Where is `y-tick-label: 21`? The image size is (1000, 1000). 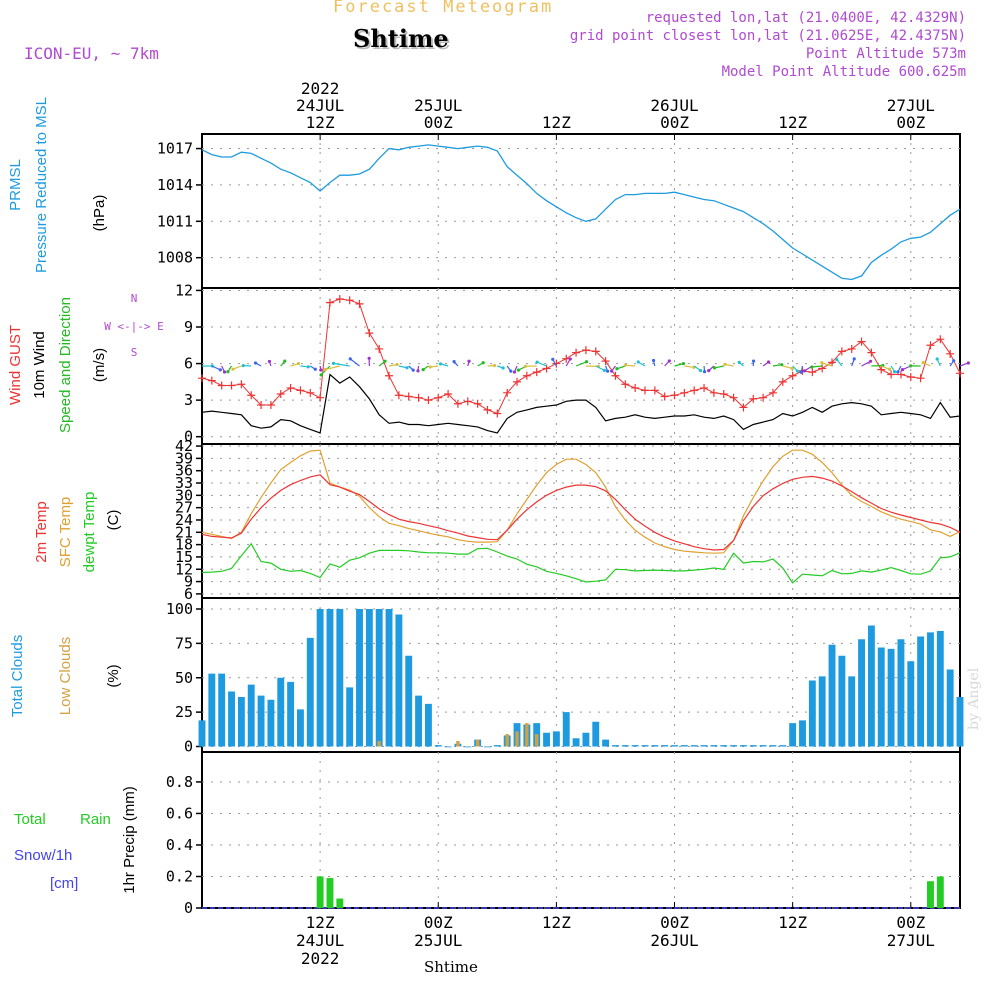
y-tick-label: 21 is located at coordinates (184, 532).